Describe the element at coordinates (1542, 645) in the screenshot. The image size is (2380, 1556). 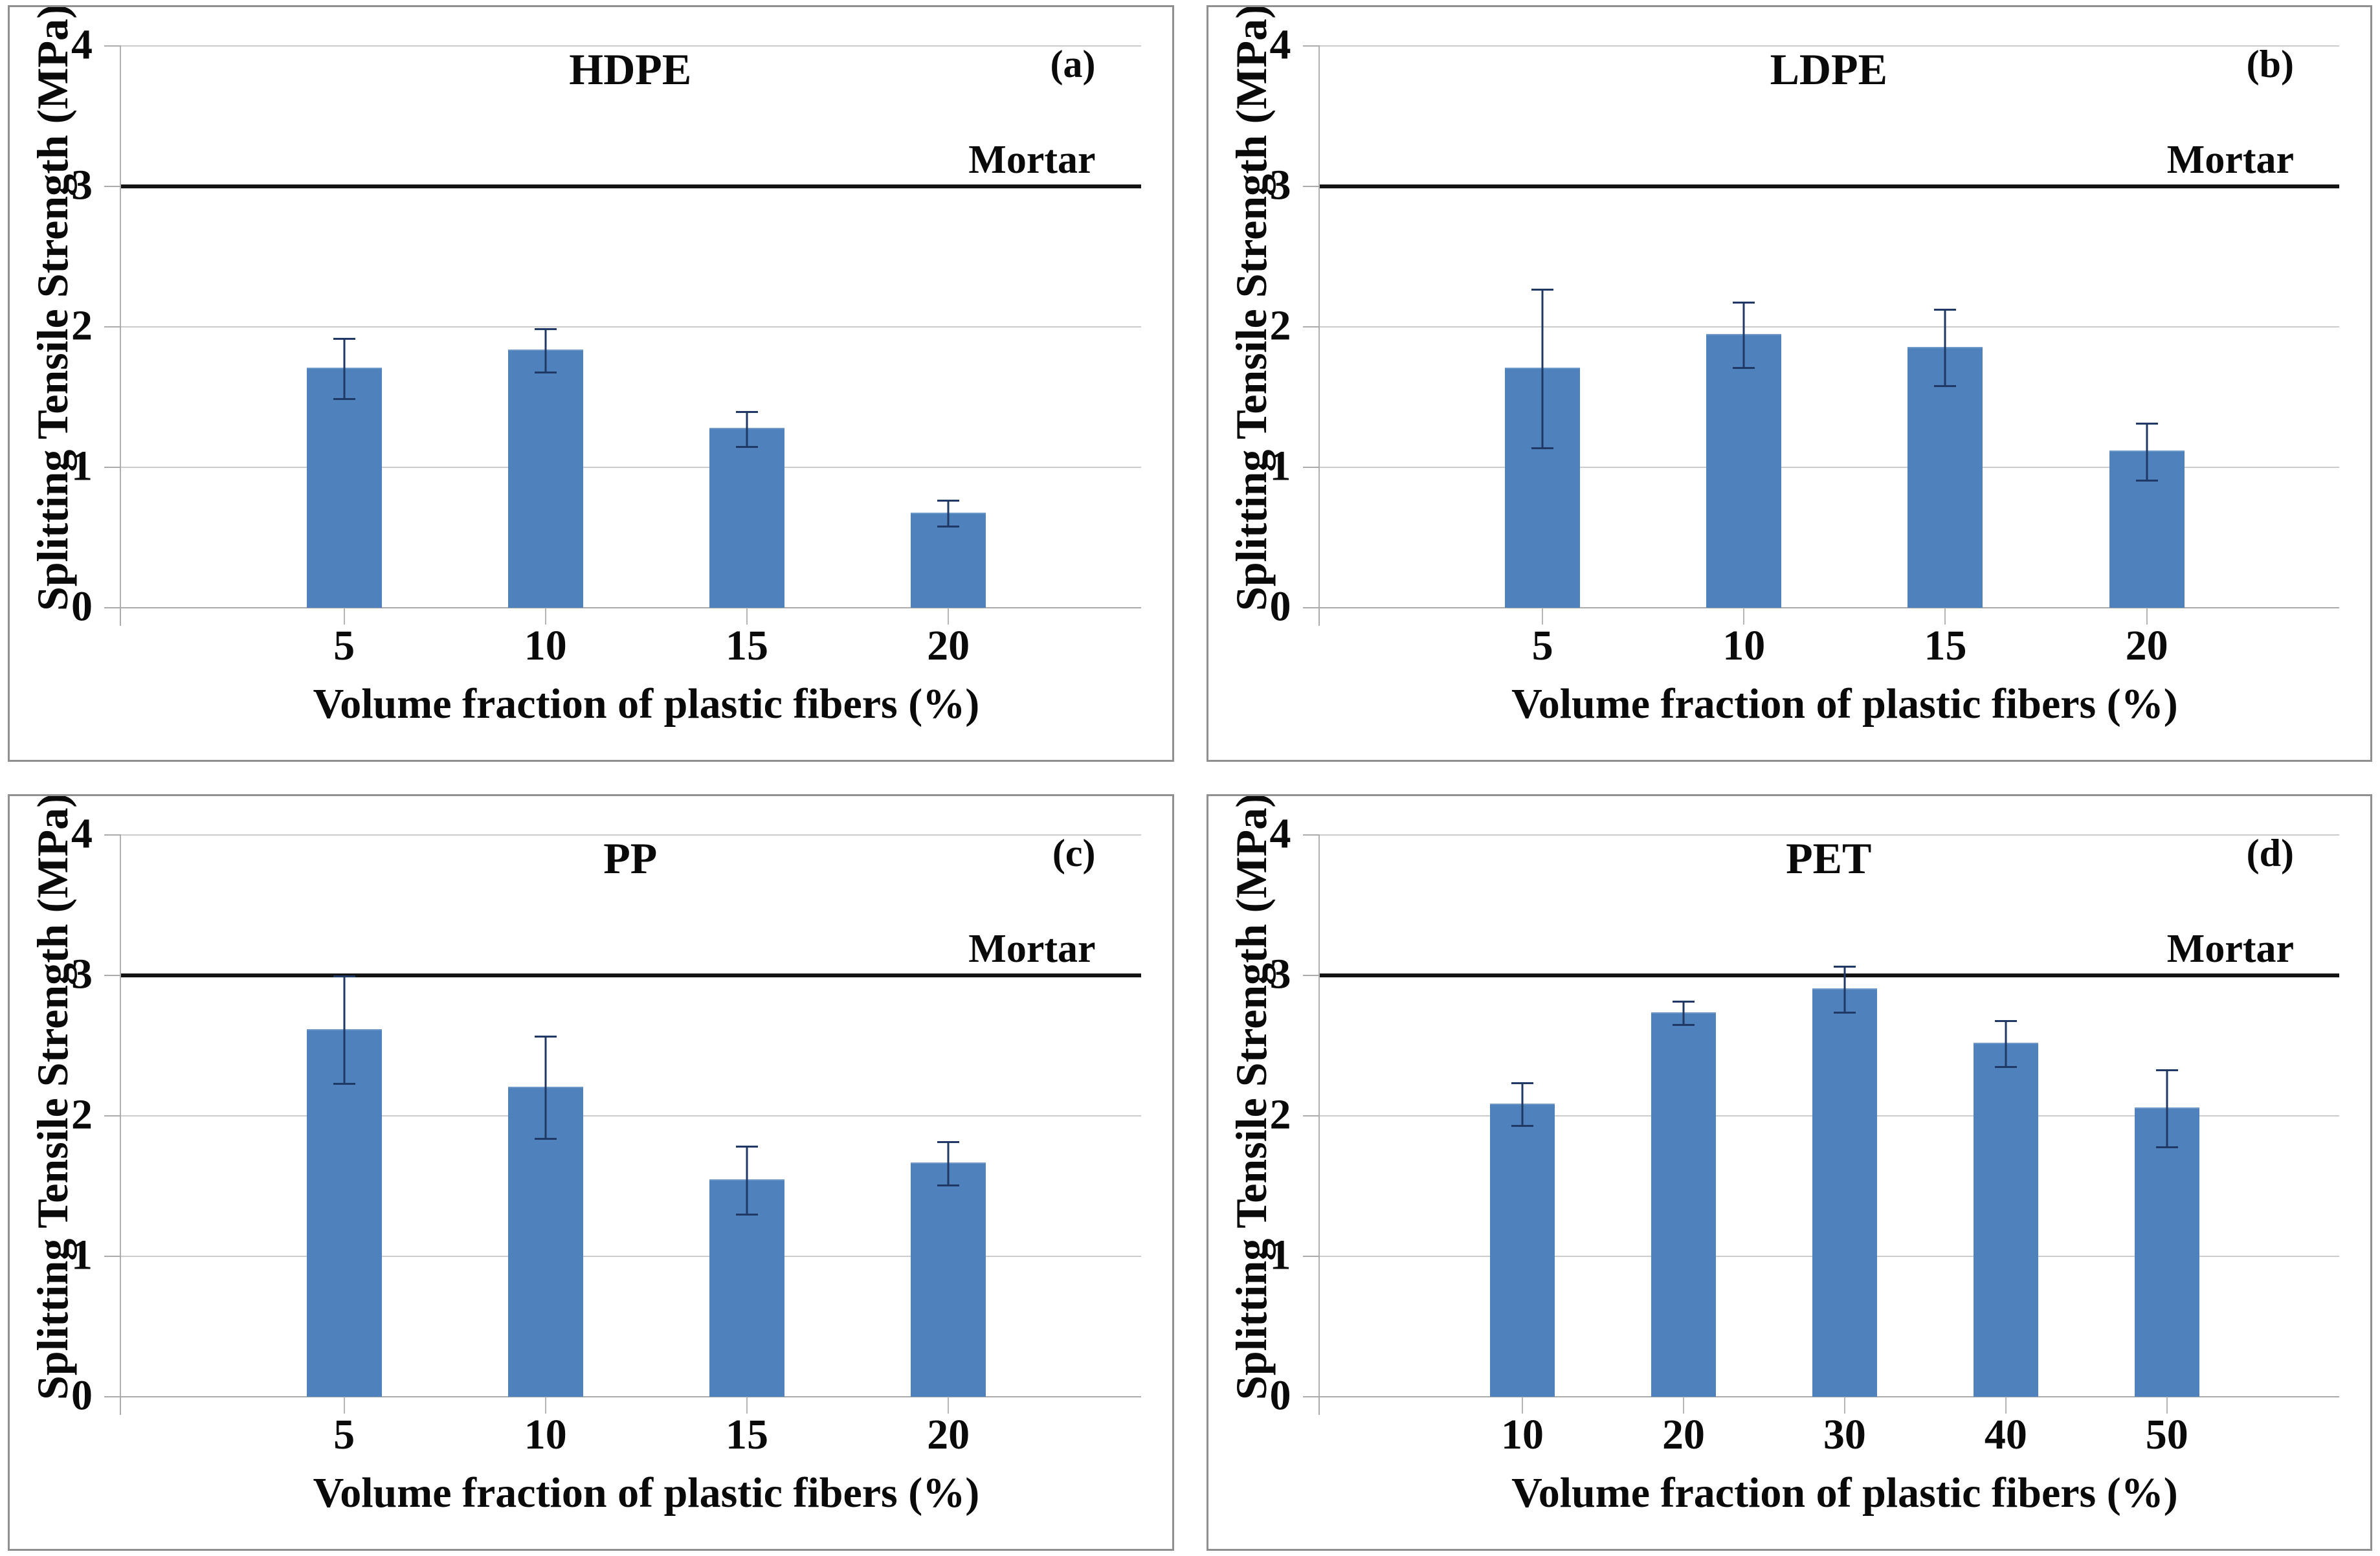
I see `x-tick-label: 5` at that location.